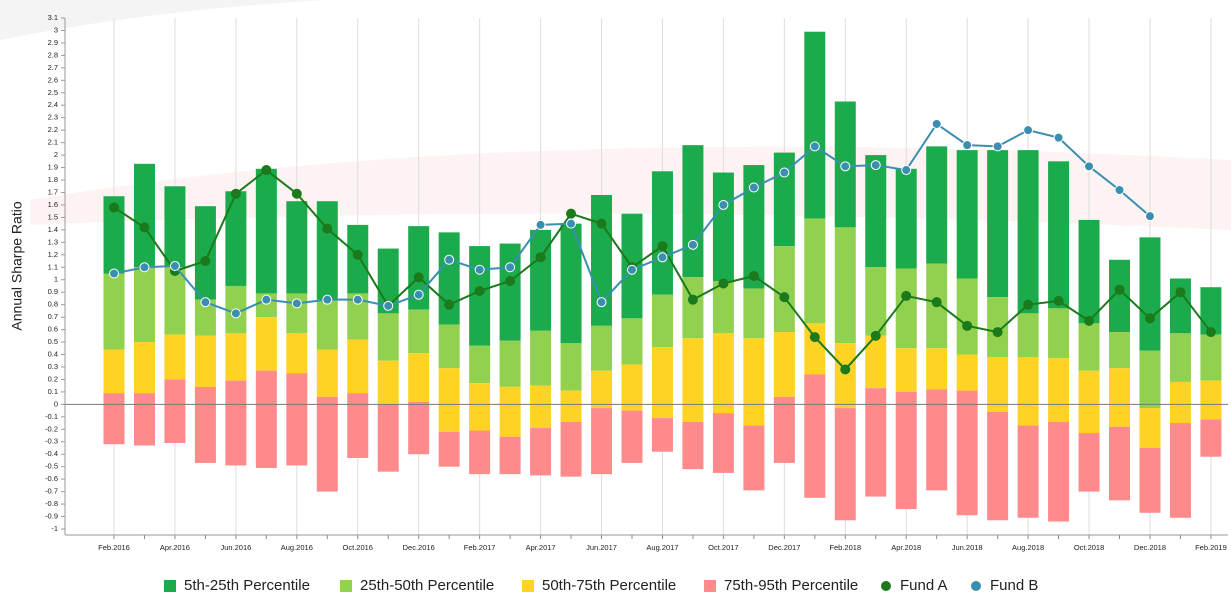 The image size is (1231, 595). What do you see at coordinates (247, 585) in the screenshot?
I see `legend-label: 5th-25th Percentile` at bounding box center [247, 585].